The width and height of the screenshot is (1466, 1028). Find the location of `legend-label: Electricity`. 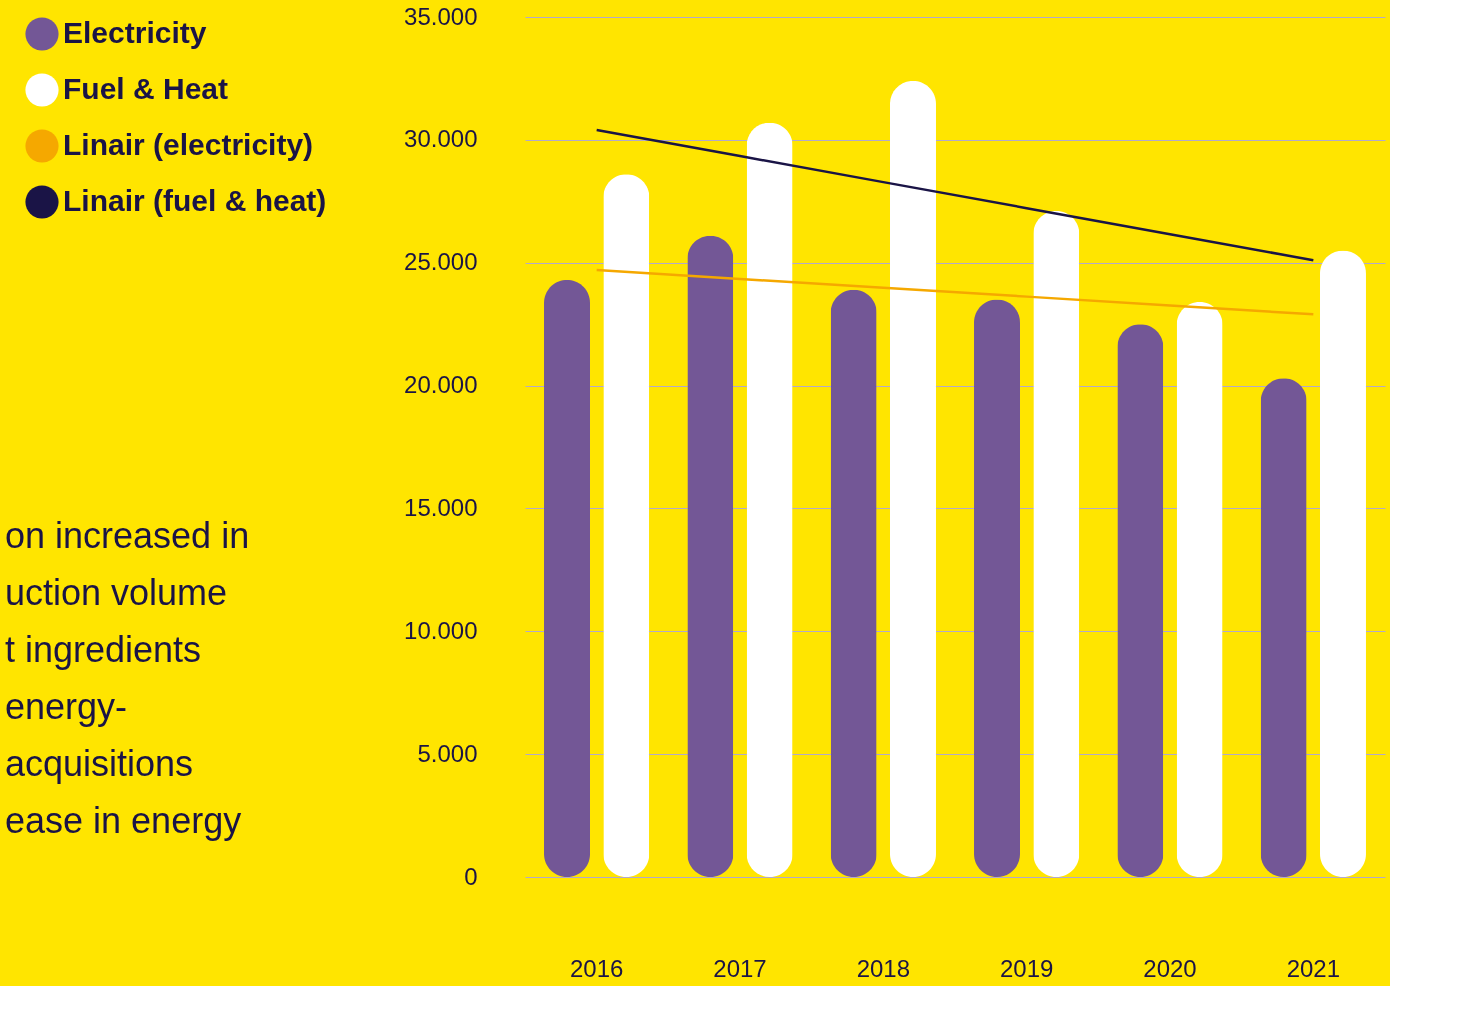

legend-label: Electricity is located at coordinates (135, 32).